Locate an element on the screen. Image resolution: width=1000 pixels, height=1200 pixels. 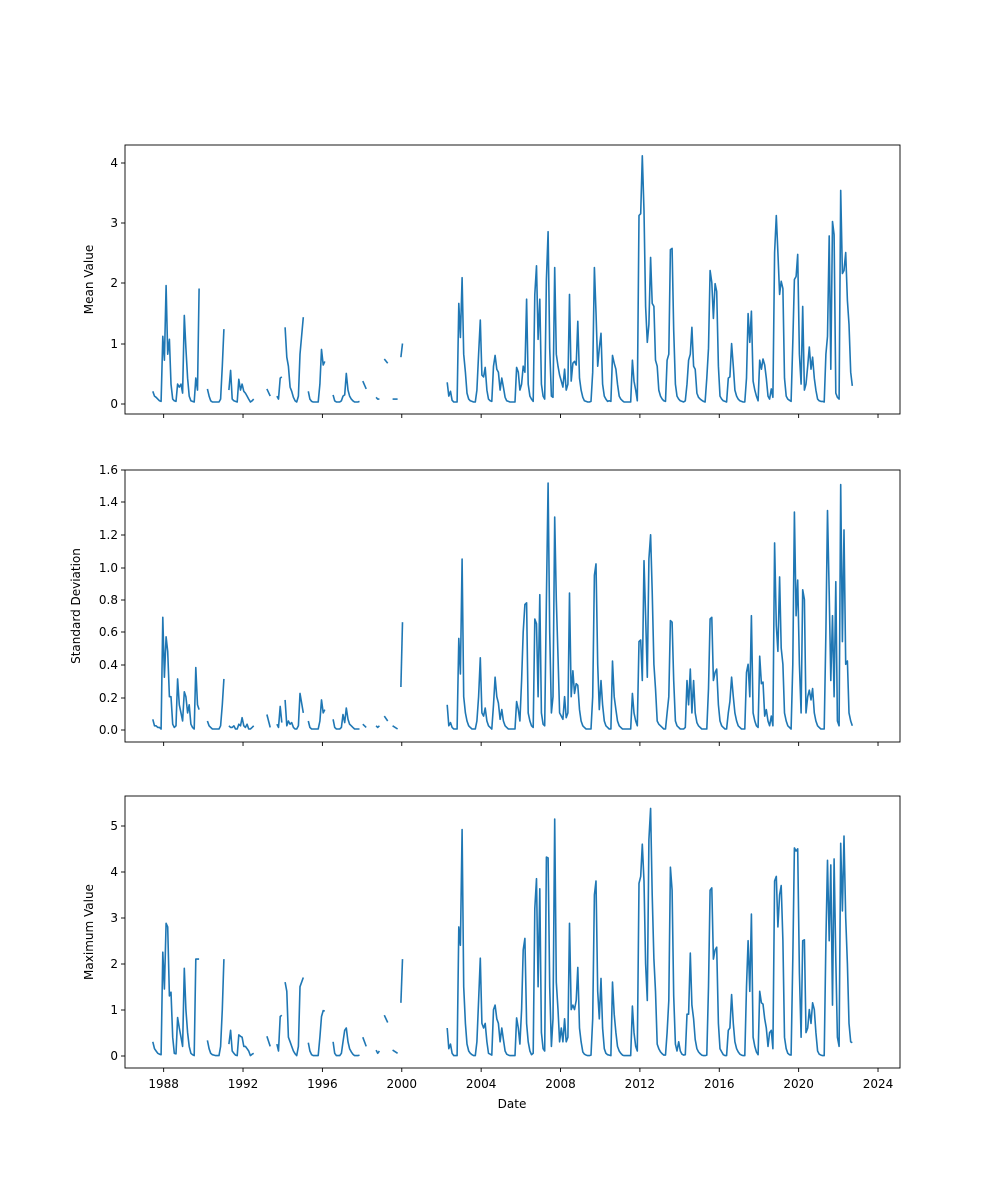
x-tick-label: 2012 is located at coordinates (640, 1084).